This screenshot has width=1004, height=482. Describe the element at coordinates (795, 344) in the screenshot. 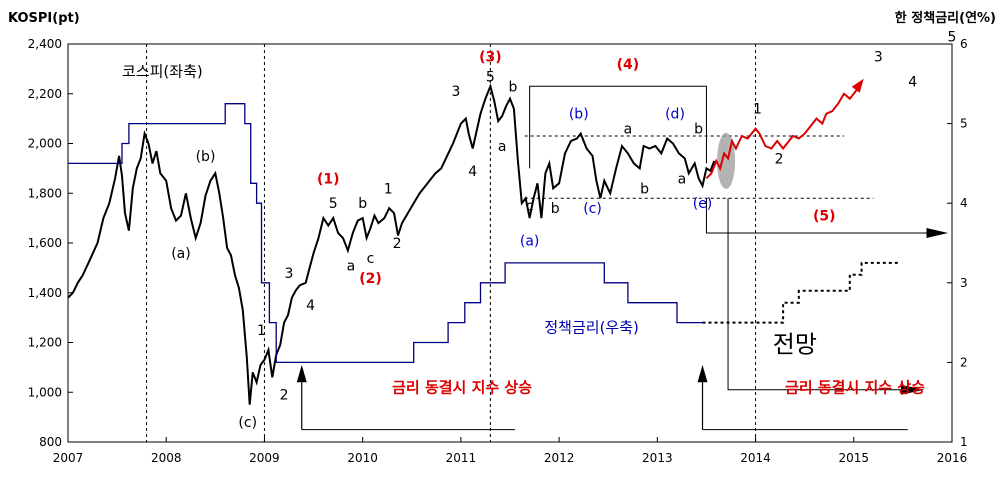

I see `annotation-label: 전망` at that location.